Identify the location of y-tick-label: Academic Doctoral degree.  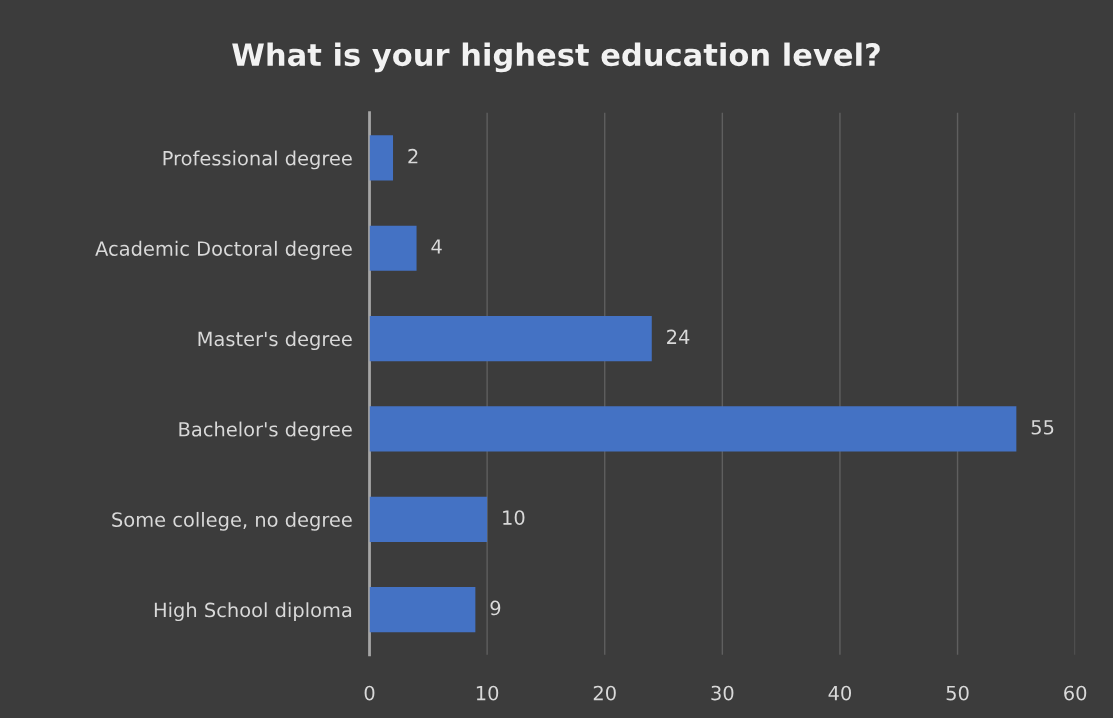
(223, 250).